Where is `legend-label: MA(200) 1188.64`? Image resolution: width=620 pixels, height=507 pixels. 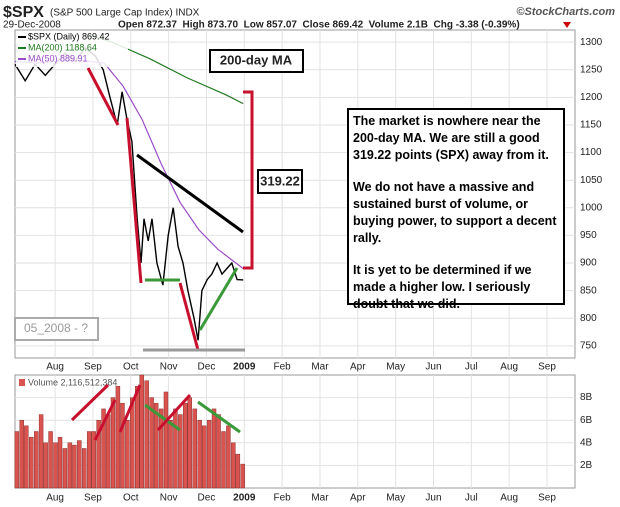
legend-label: MA(200) 1188.64 is located at coordinates (62, 47).